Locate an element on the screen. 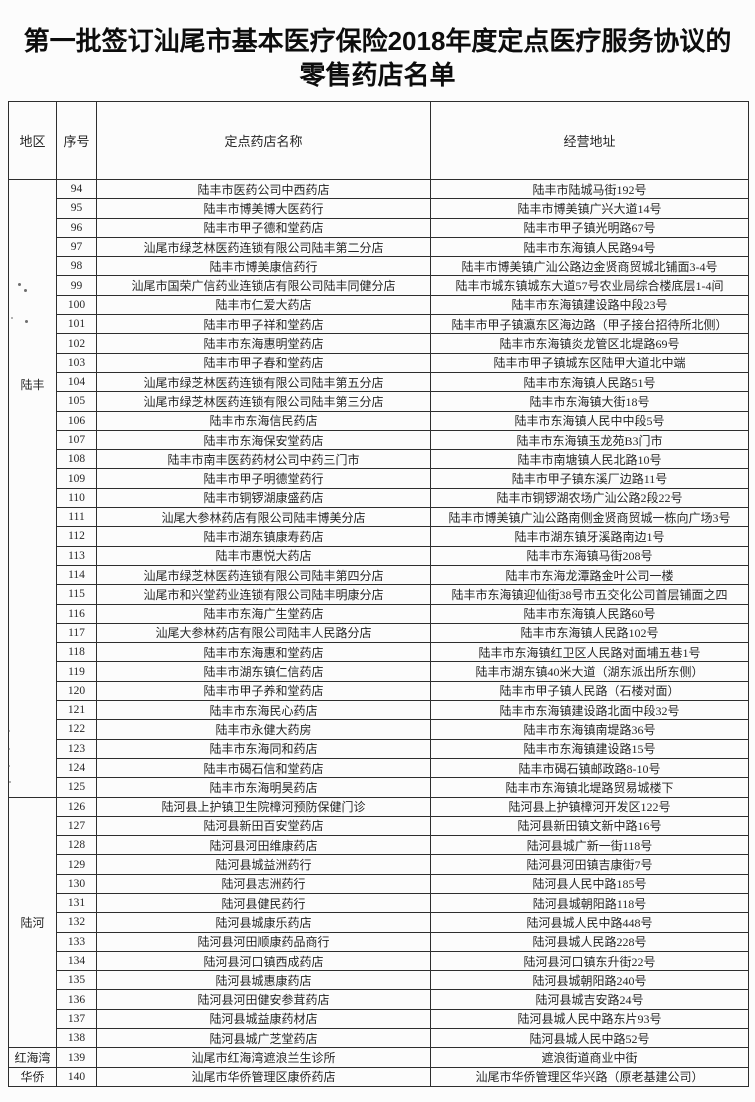 The height and width of the screenshot is (1102, 755). table-row: 103 陆丰市甲子春和堂药店 陆丰市甲子镇城东区陆甲大道北中端 is located at coordinates (379, 362).